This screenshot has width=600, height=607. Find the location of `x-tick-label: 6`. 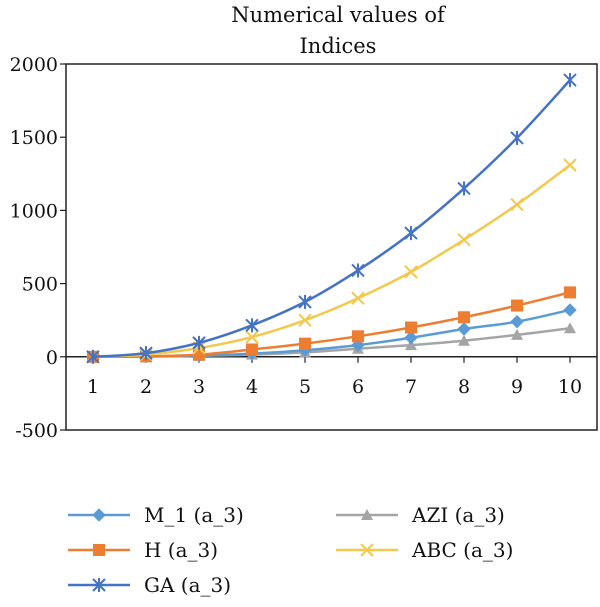

x-tick-label: 6 is located at coordinates (358, 387).